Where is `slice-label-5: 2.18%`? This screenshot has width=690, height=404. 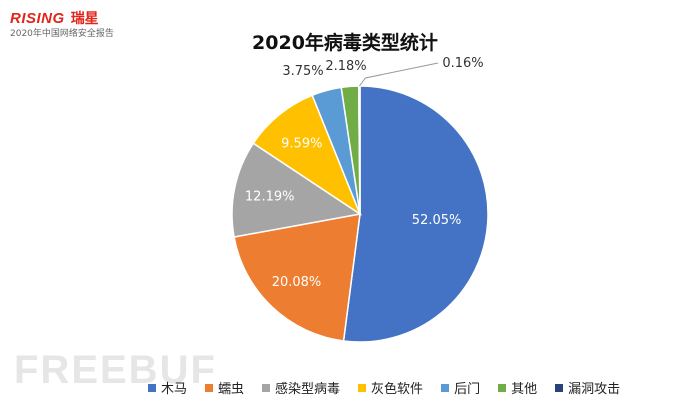
slice-label-5: 2.18% is located at coordinates (345, 66).